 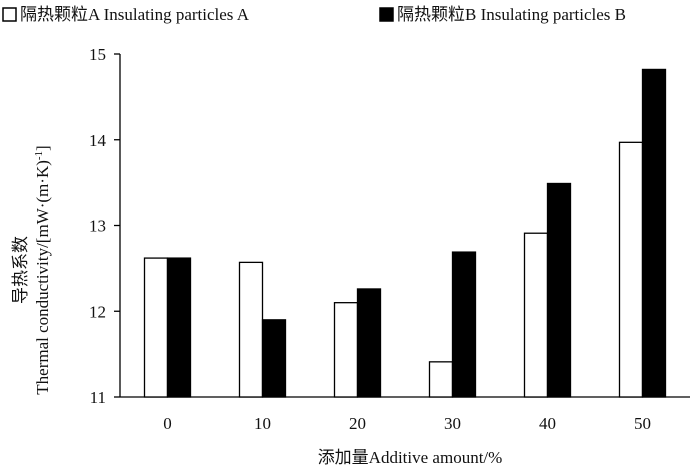 I want to click on svg-text:Thermal conductivity/[mW·(m·K): Thermal conductivity/[mW·(m·K)-1], so click(x=42, y=269).